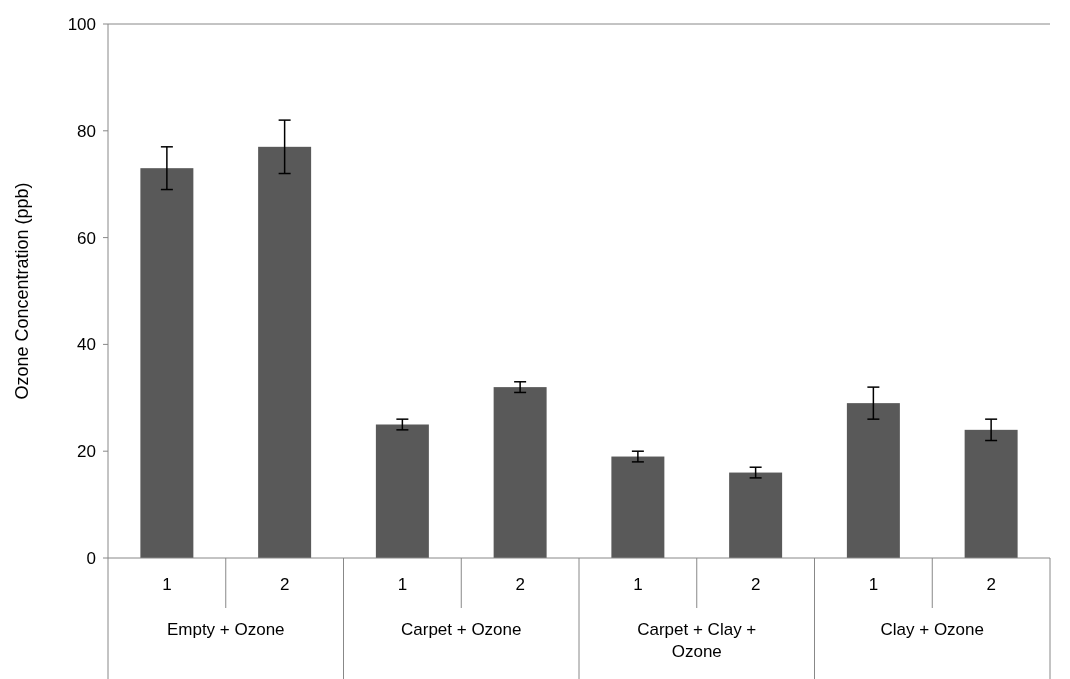 The width and height of the screenshot is (1070, 679). Describe the element at coordinates (932, 629) in the screenshot. I see `text: Clay + Ozone` at that location.